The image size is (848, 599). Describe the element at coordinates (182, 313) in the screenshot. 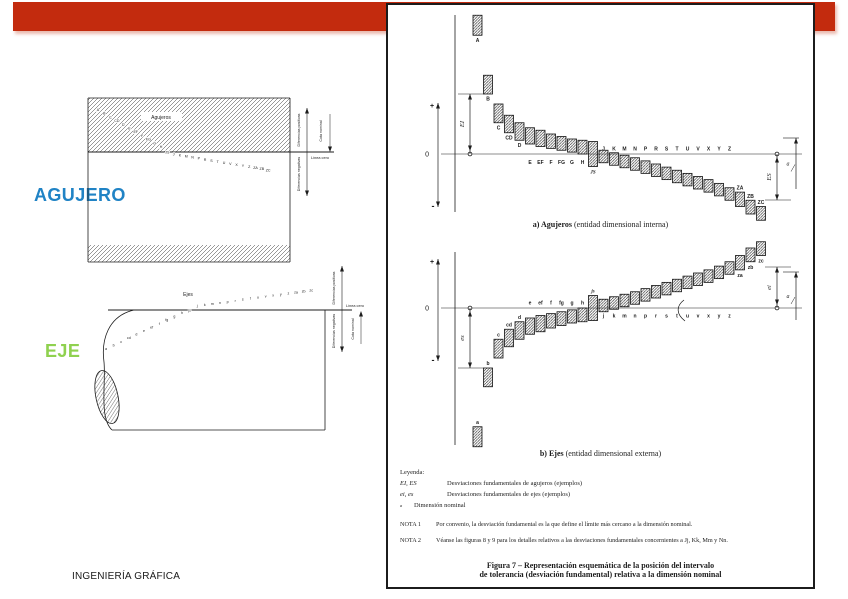

I see `shaft-dev-letter-h: h` at that location.